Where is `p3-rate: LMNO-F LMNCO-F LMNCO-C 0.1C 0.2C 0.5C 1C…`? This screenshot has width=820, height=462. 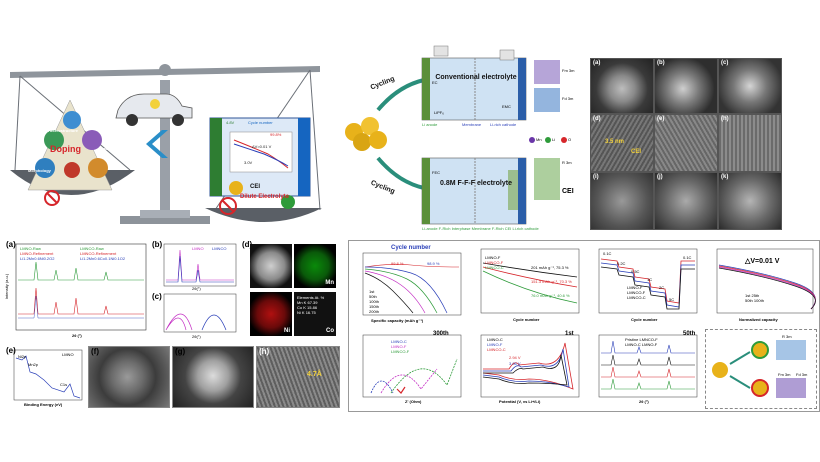 p3-rate: LMNO-F LMNCO-F LMNCO-C 0.1C 0.2C 0.5C 1C… is located at coordinates (644, 285).